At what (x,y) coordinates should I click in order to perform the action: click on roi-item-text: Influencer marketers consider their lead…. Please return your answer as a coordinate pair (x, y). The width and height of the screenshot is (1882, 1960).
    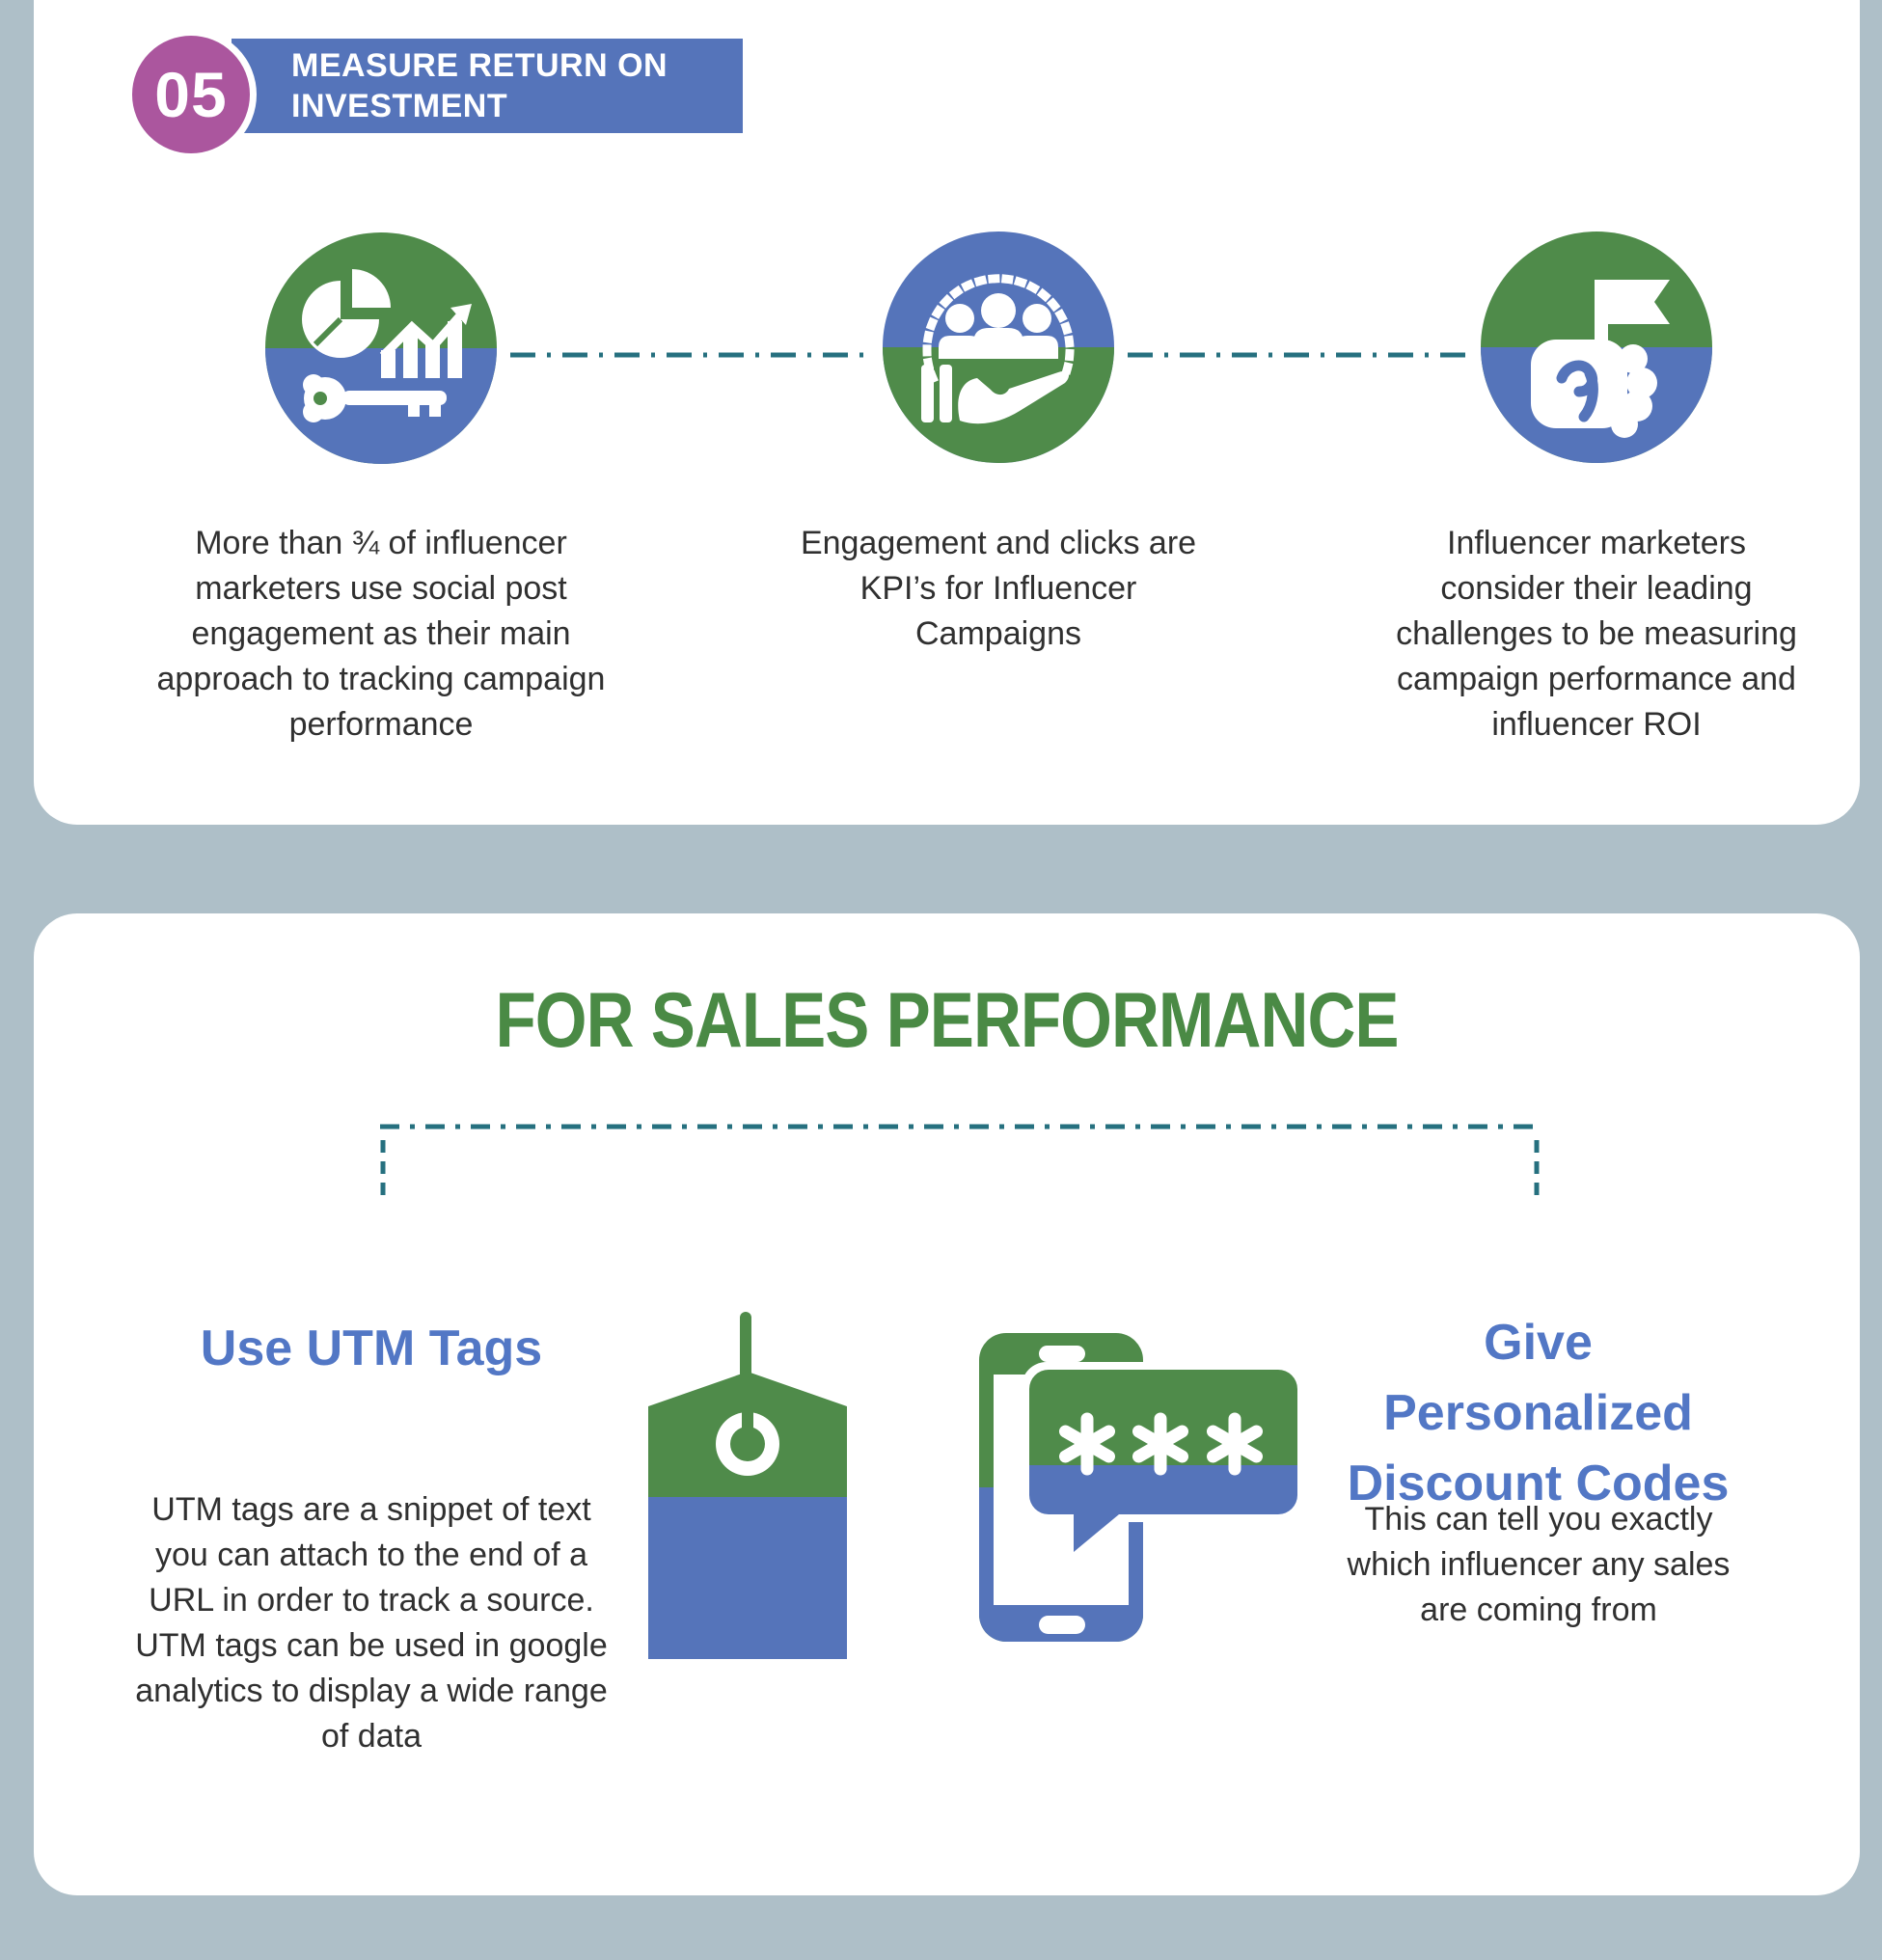
    Looking at the image, I should click on (1596, 634).